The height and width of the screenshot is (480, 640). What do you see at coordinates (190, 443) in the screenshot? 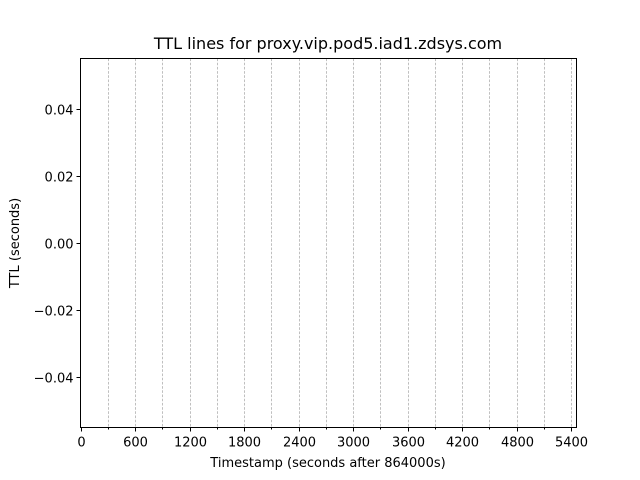
I see `x-tick-label: 1200` at bounding box center [190, 443].